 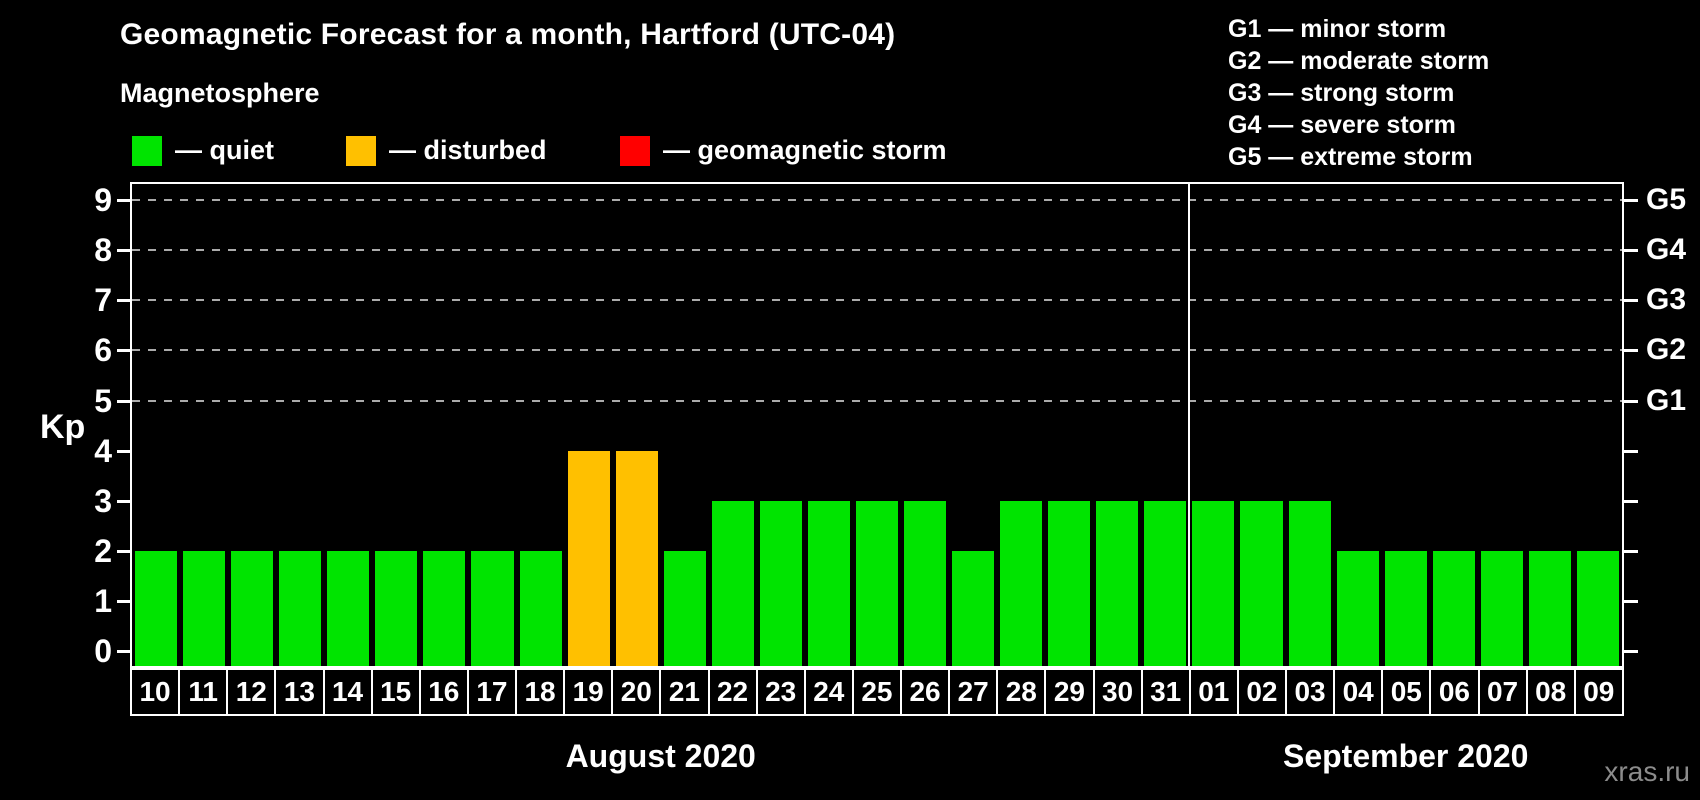 What do you see at coordinates (123, 201) in the screenshot?
I see `left-tick-kp9` at bounding box center [123, 201].